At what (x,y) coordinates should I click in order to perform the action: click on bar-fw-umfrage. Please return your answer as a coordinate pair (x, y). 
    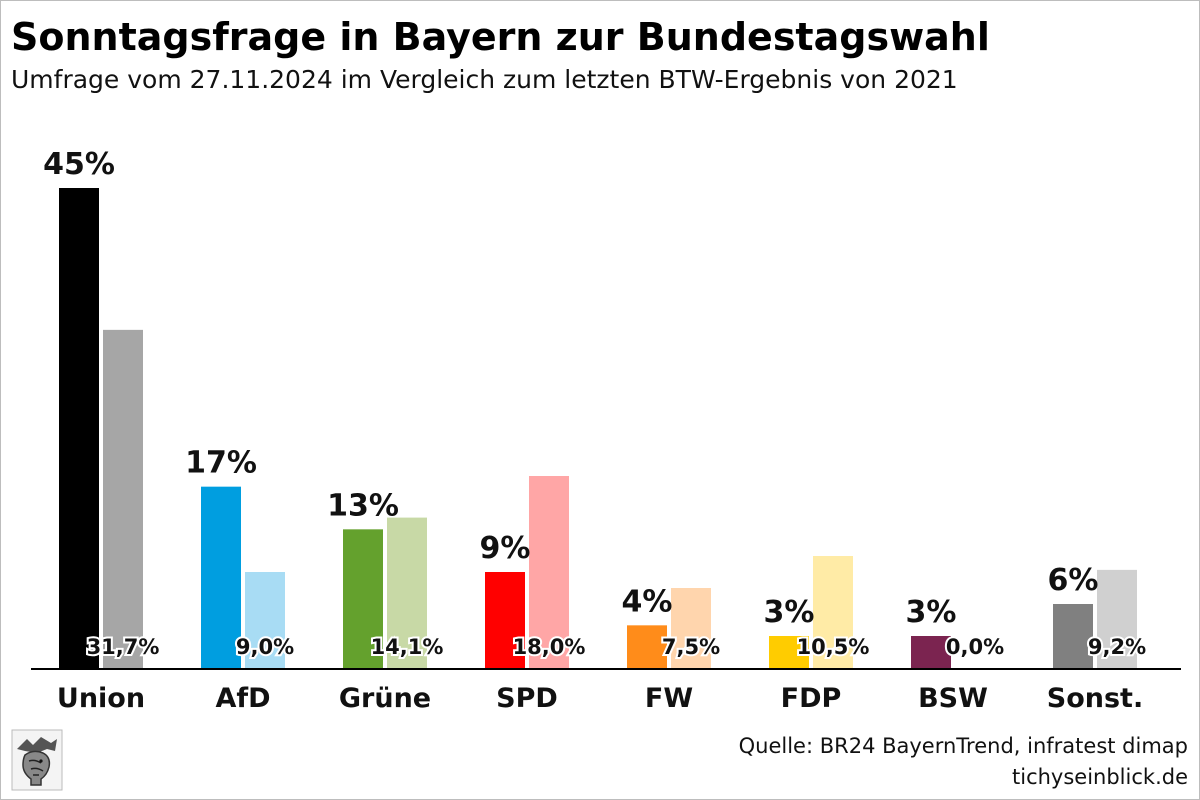
    Looking at the image, I should click on (647, 646).